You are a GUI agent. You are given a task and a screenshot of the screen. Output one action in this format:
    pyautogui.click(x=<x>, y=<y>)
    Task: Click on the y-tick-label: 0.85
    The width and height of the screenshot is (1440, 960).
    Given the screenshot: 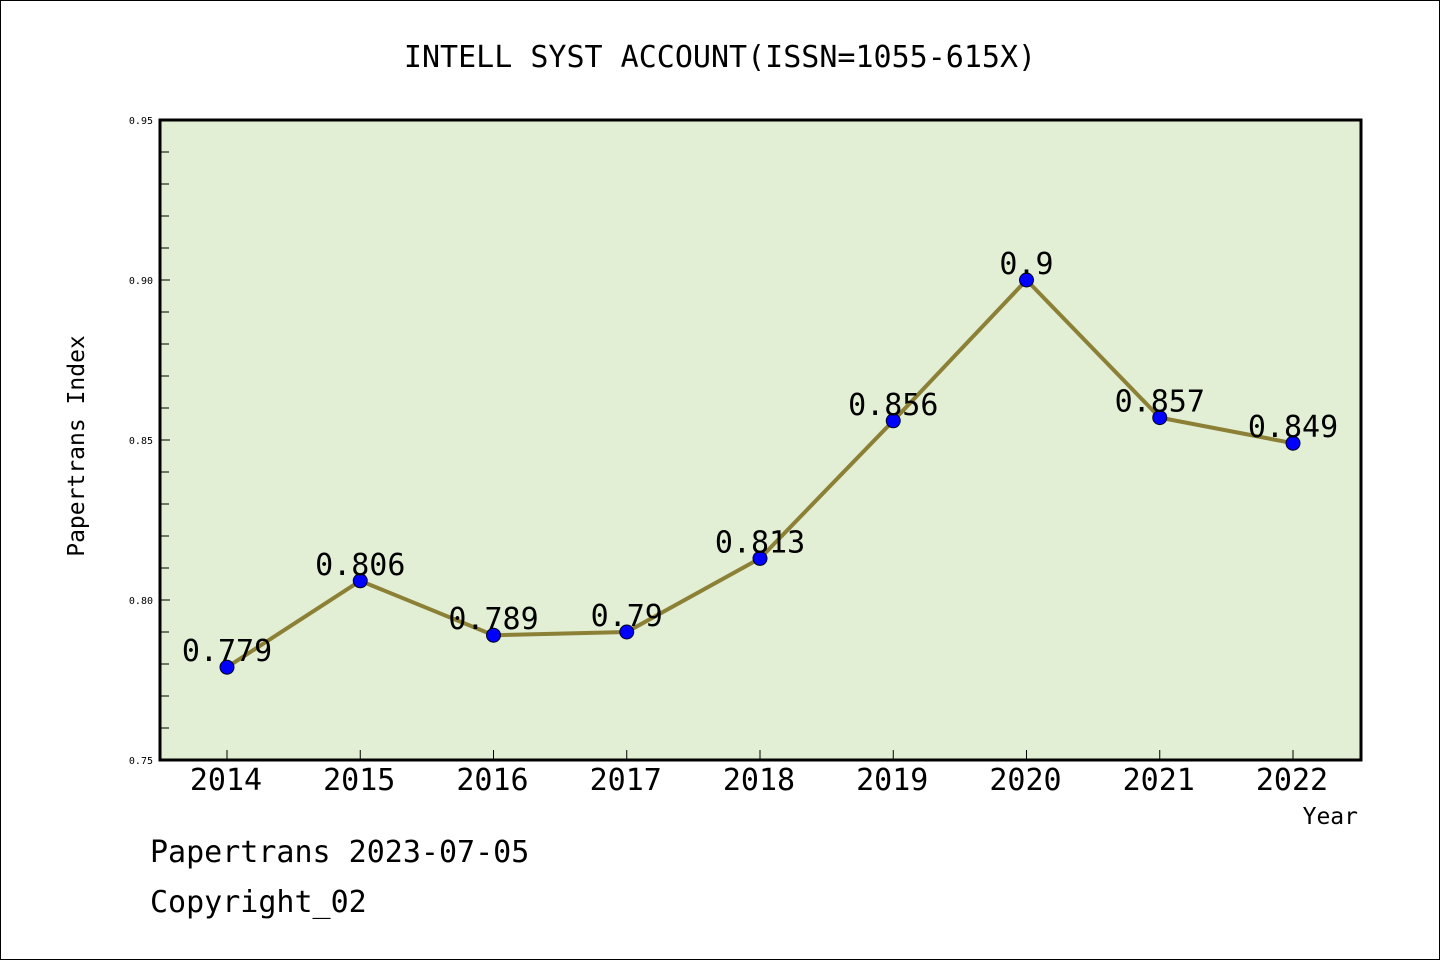 What is the action you would take?
    pyautogui.click(x=141, y=441)
    